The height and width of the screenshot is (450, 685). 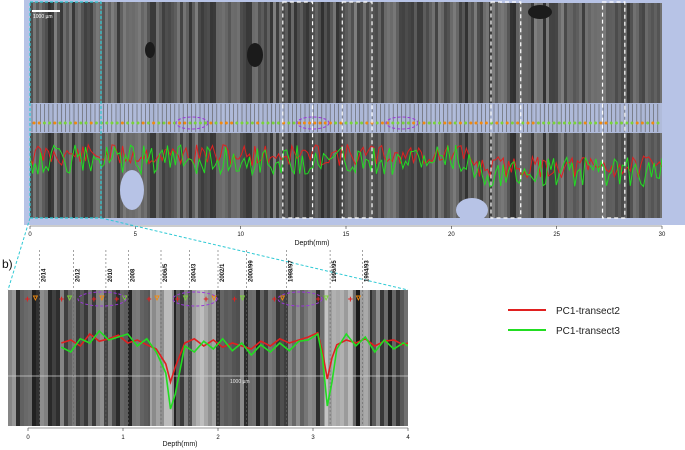 What do you see at coordinates (451, 235) in the screenshot?
I see `x-tick-label-a: 20` at bounding box center [451, 235].